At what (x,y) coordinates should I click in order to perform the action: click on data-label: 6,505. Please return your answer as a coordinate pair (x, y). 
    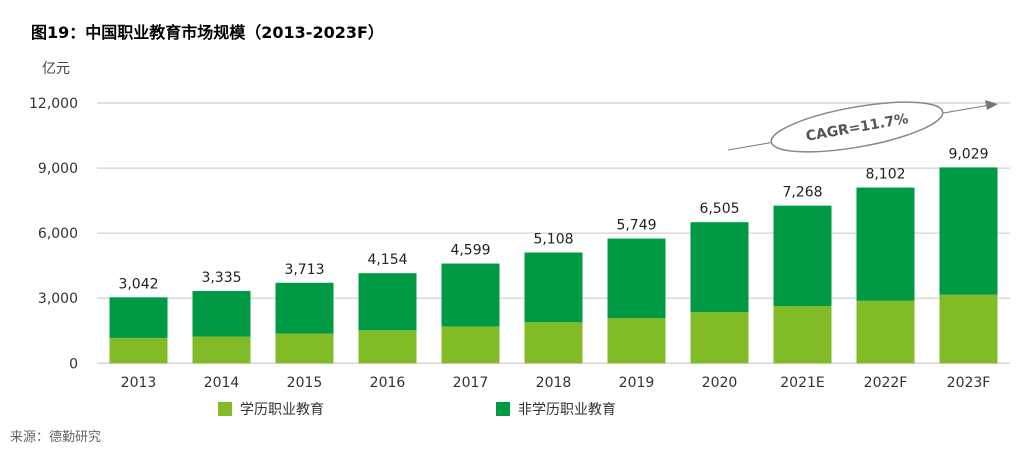
    Looking at the image, I should click on (719, 209).